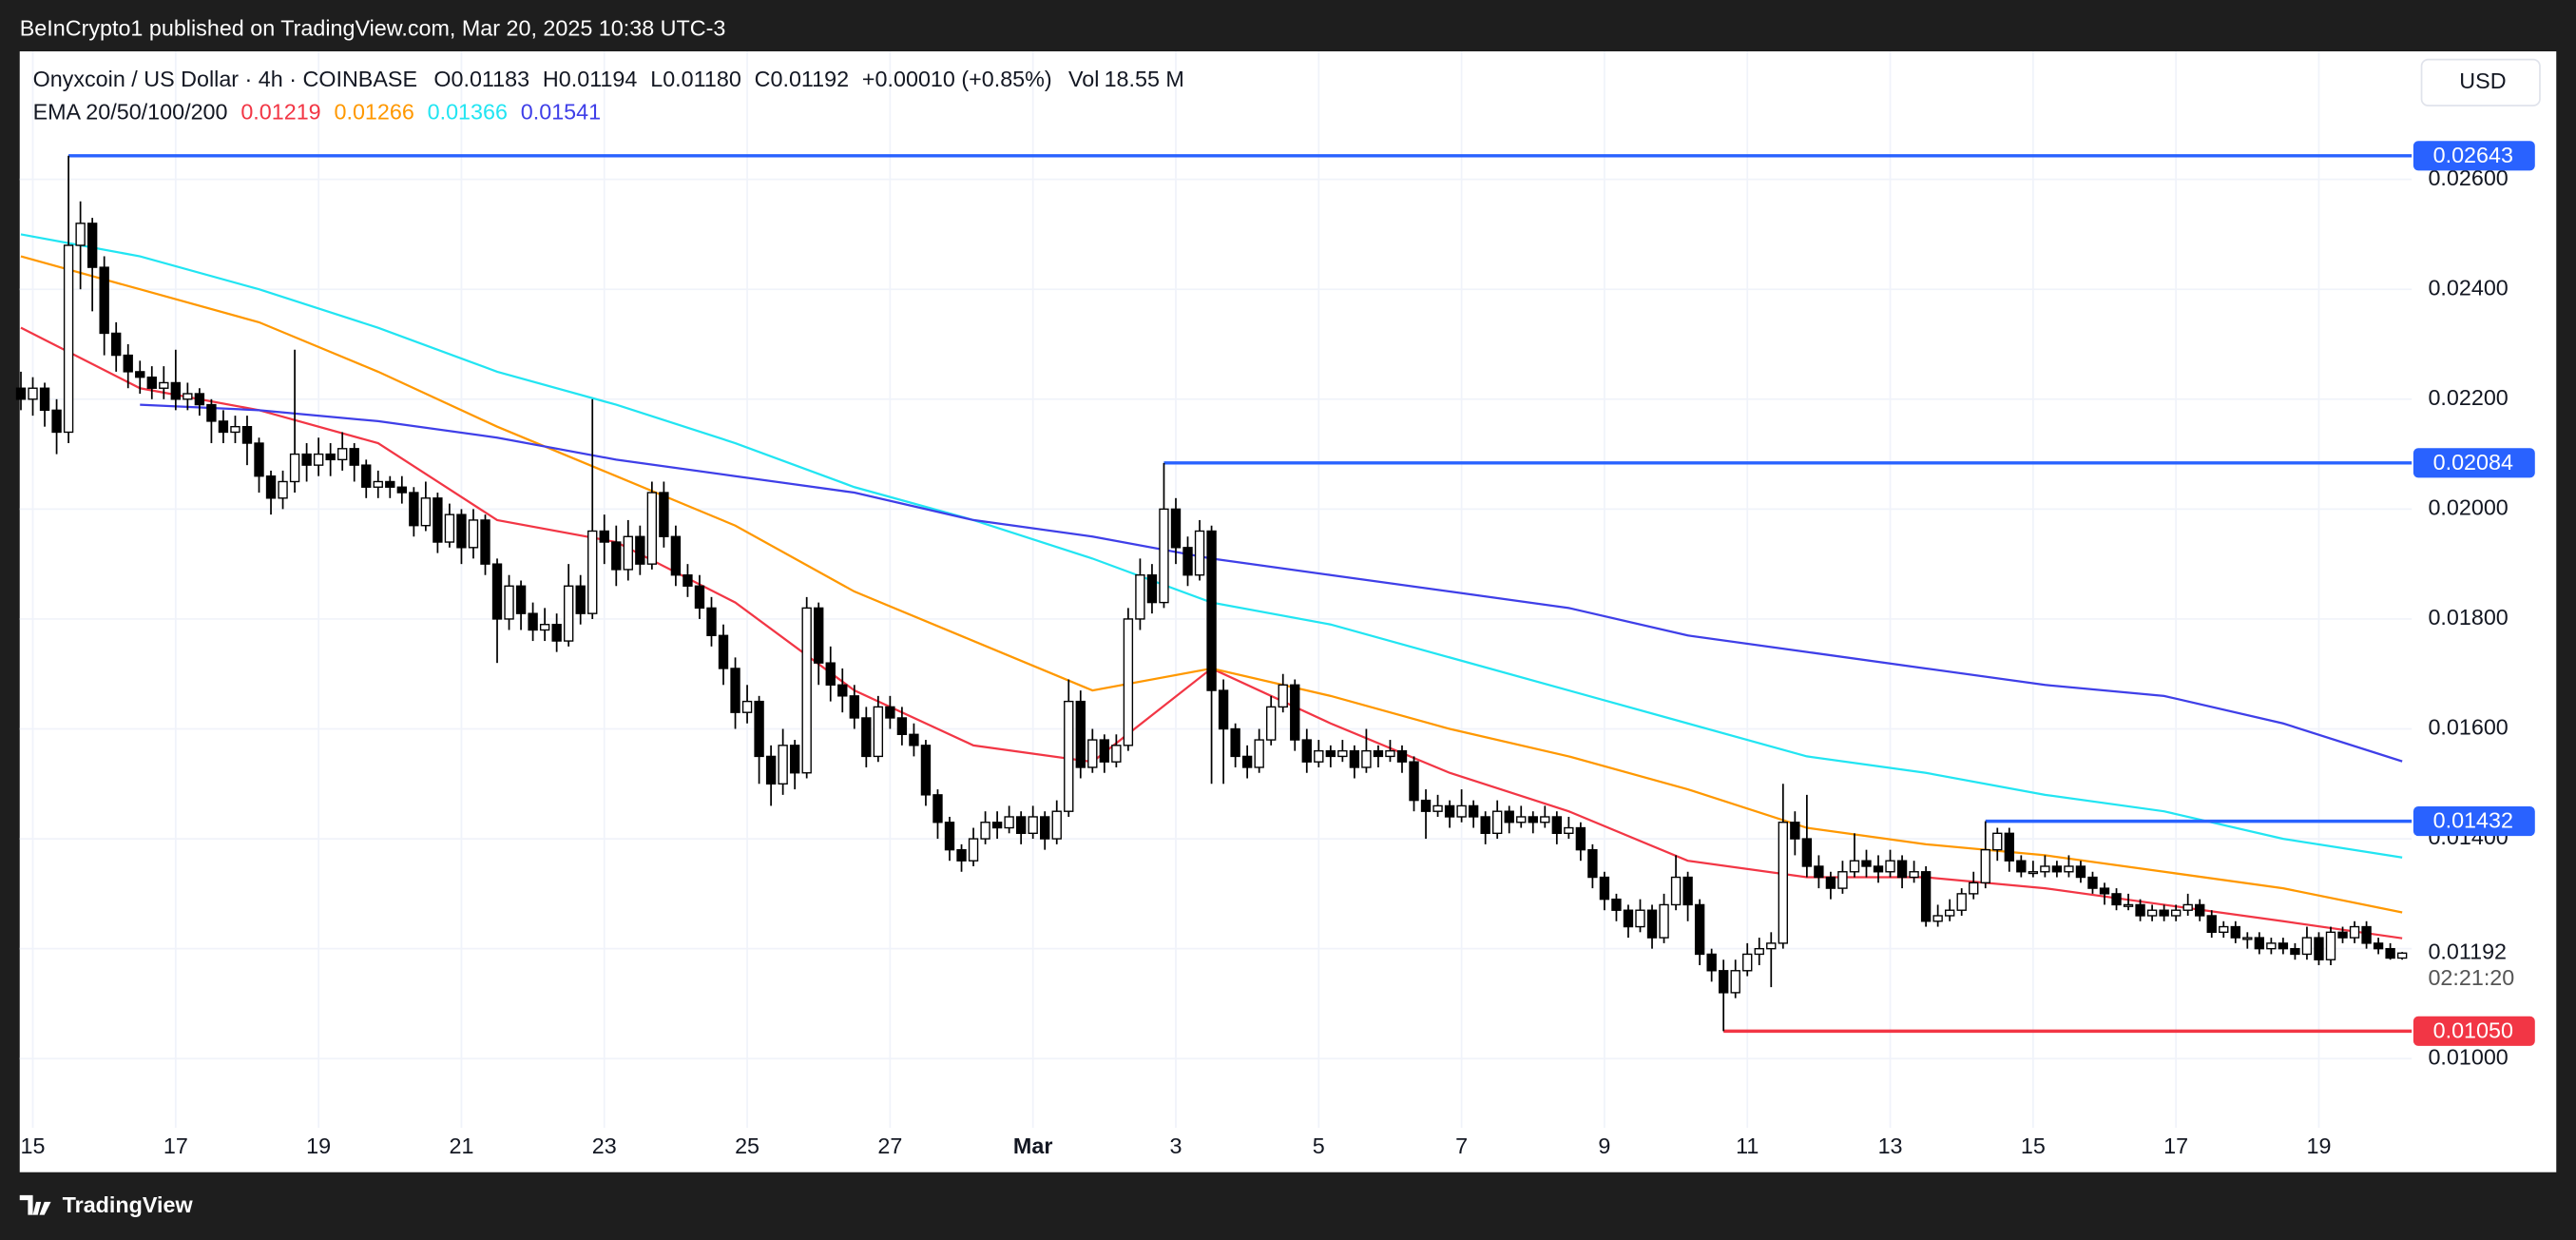  Describe the element at coordinates (2318, 1145) in the screenshot. I see `x-tick-label: 19` at that location.